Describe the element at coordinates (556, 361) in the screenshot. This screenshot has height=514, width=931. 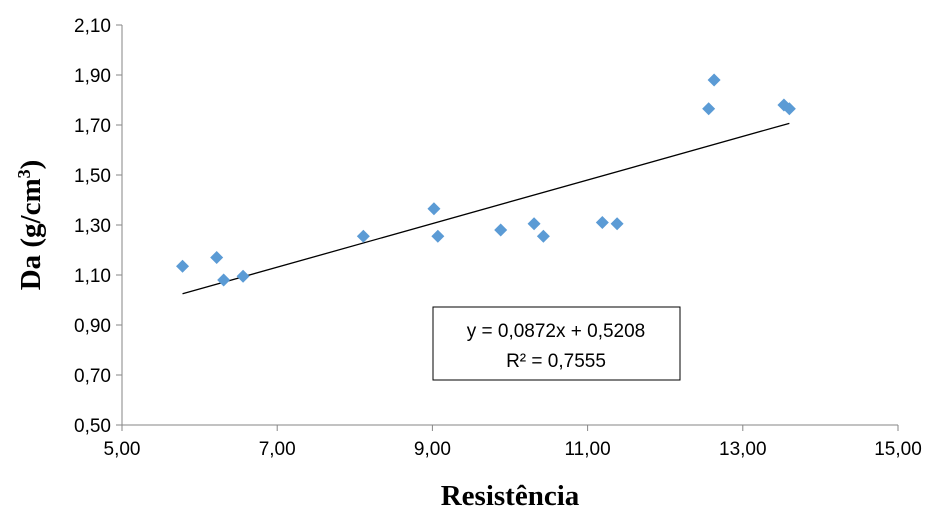
I see `r-squared-text: R² = 0,7555` at that location.